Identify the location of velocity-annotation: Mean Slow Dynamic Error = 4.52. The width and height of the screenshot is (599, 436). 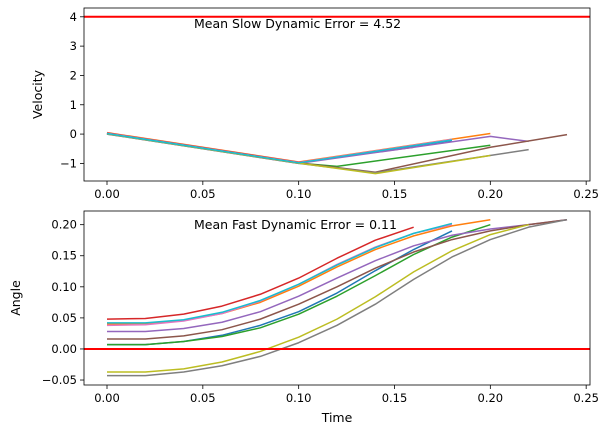
(297, 23).